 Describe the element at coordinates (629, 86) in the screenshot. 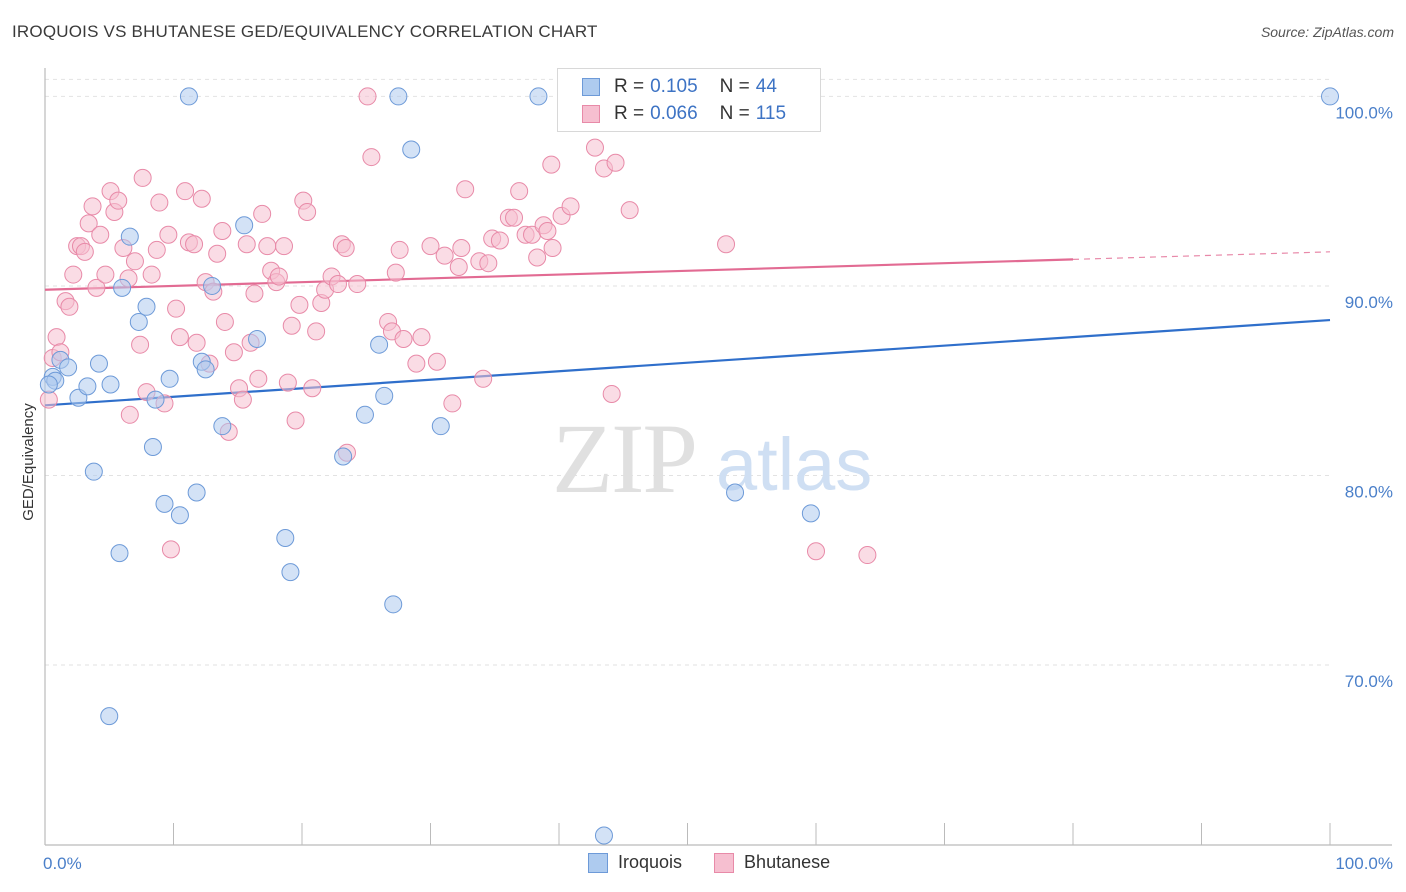

I see `legend-r-label: R =` at that location.